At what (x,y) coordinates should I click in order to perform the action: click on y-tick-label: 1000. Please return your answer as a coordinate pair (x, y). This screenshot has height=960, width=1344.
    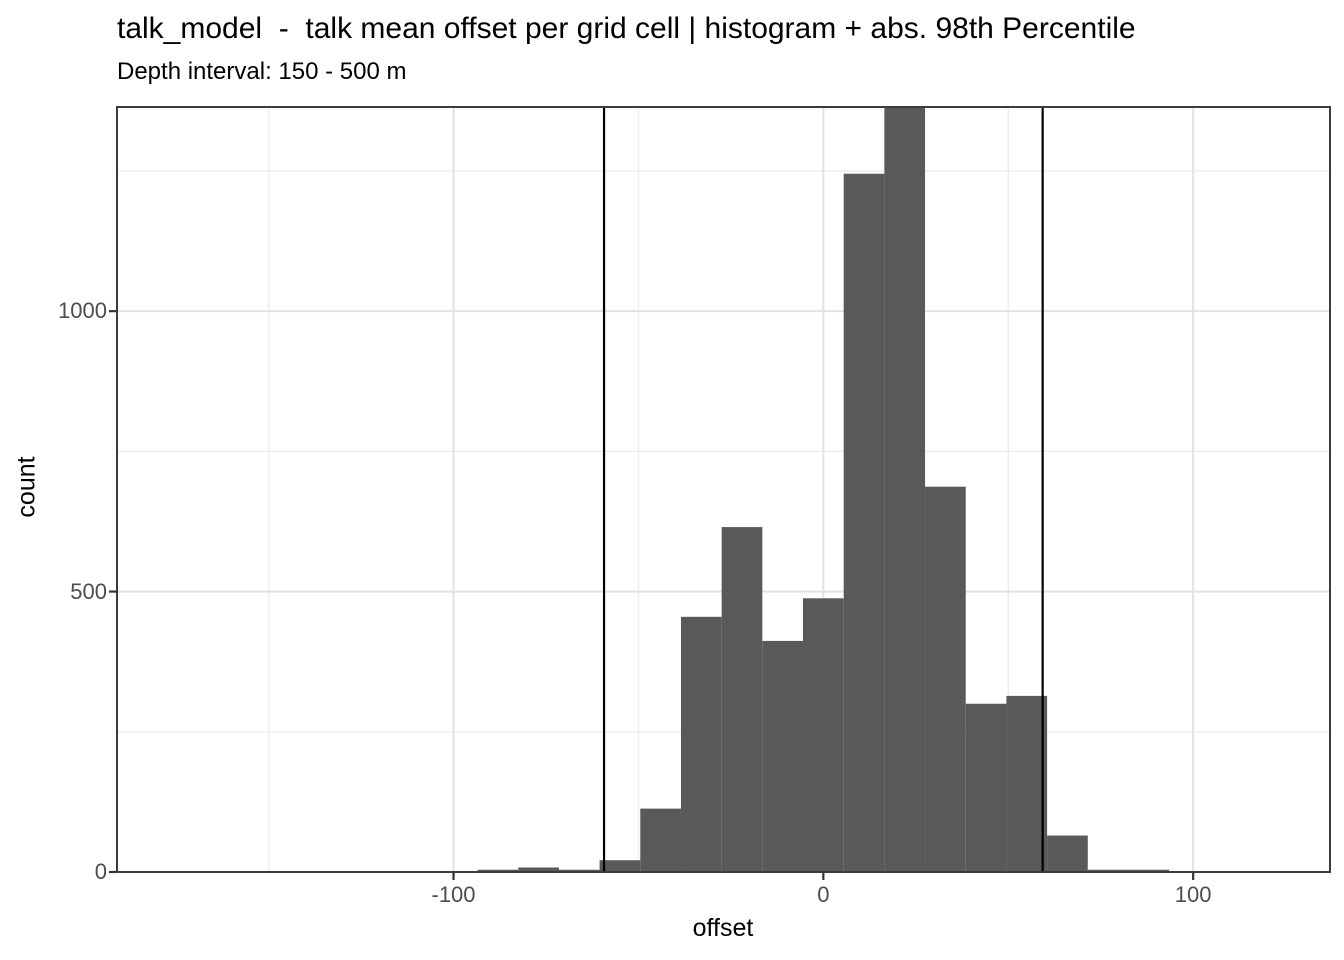
    Looking at the image, I should click on (82, 311).